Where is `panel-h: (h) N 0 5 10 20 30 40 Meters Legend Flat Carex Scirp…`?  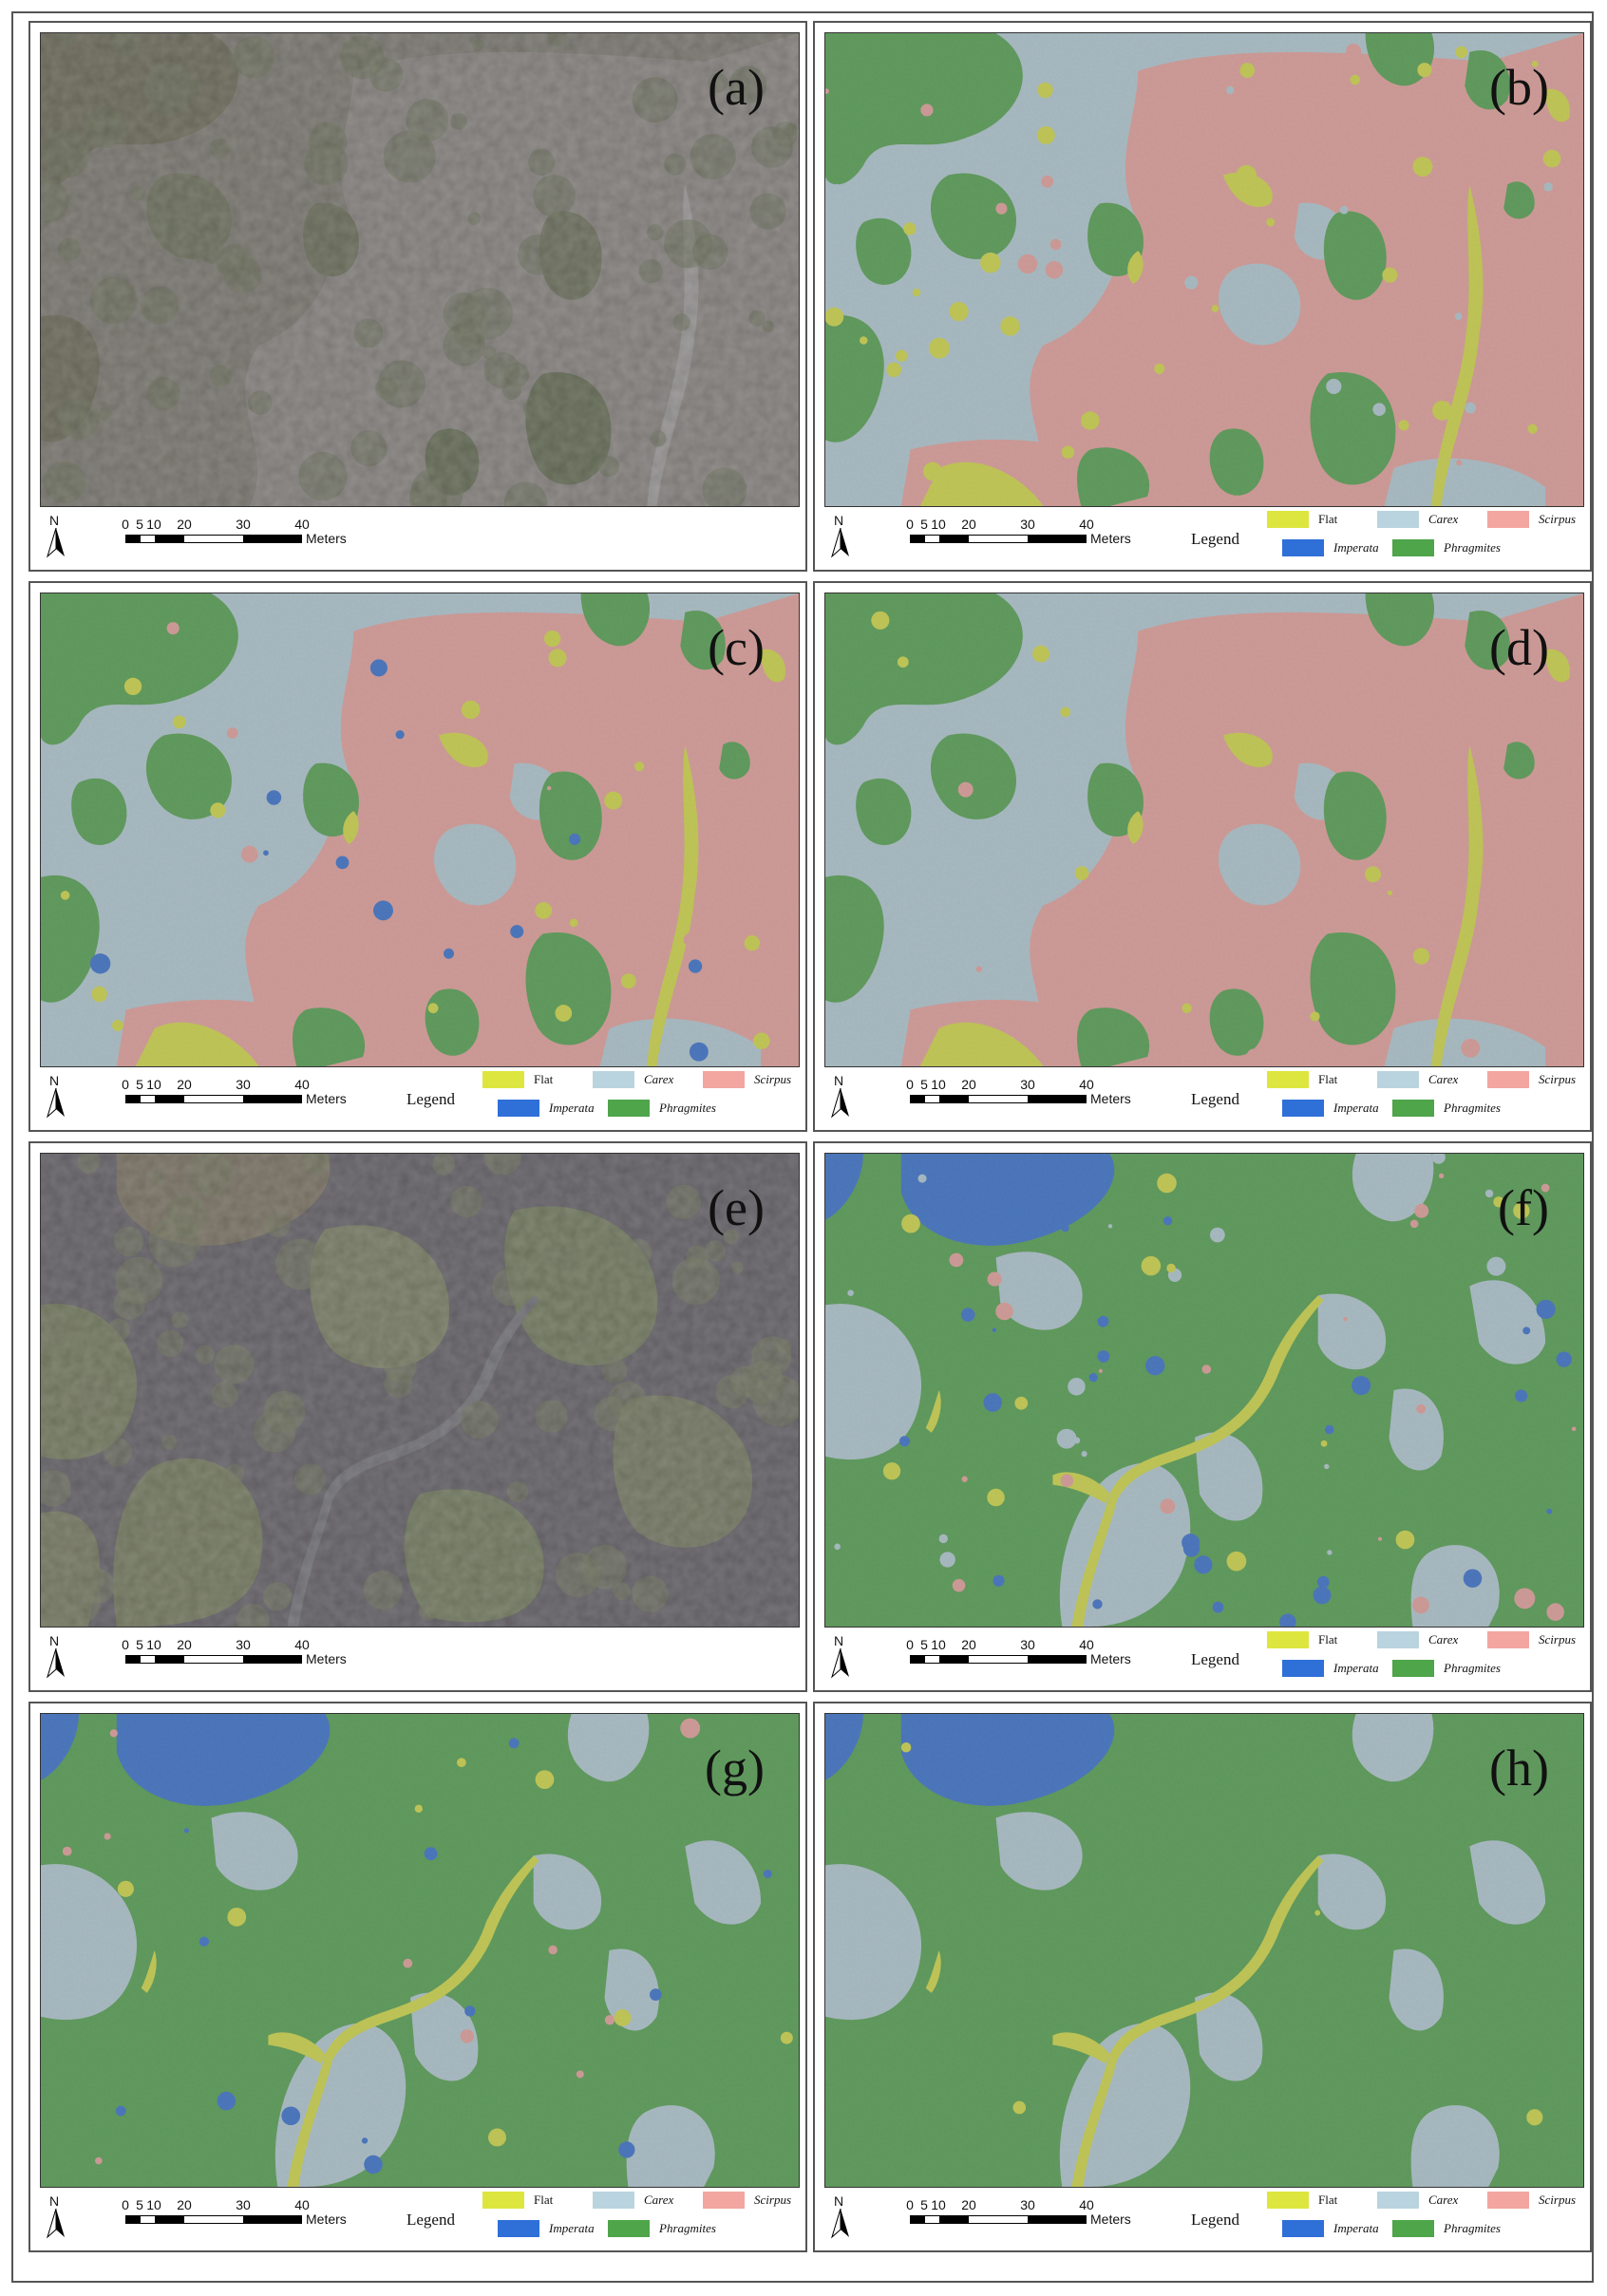 panel-h: (h) N 0 5 10 20 30 40 Meters Legend Flat Carex Scirp… is located at coordinates (1202, 1977).